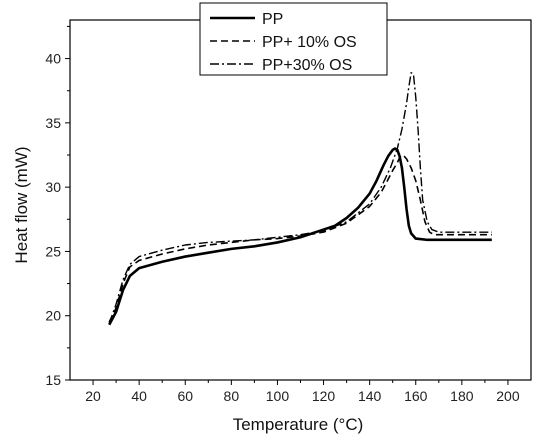 The height and width of the screenshot is (440, 550). I want to click on legend-entry-pp: PP, so click(246, 19).